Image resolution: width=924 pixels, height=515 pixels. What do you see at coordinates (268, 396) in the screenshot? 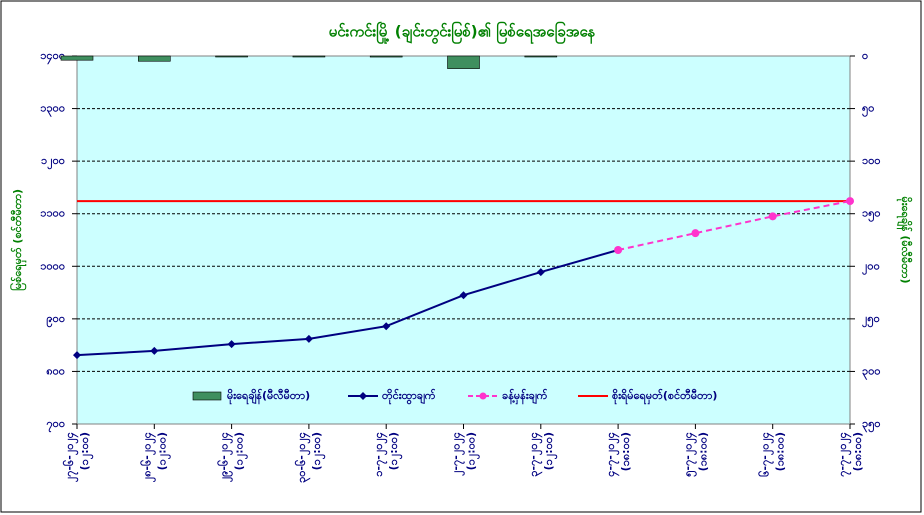
I see `legend-label: မိုးရေချိန်(မီလီမီတာ)` at bounding box center [268, 396].